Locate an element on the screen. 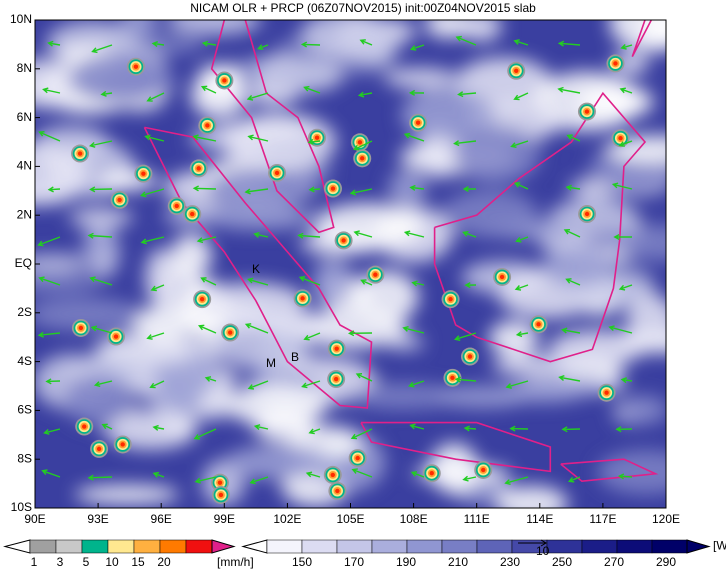  lat-label: 6S is located at coordinates (24, 410).